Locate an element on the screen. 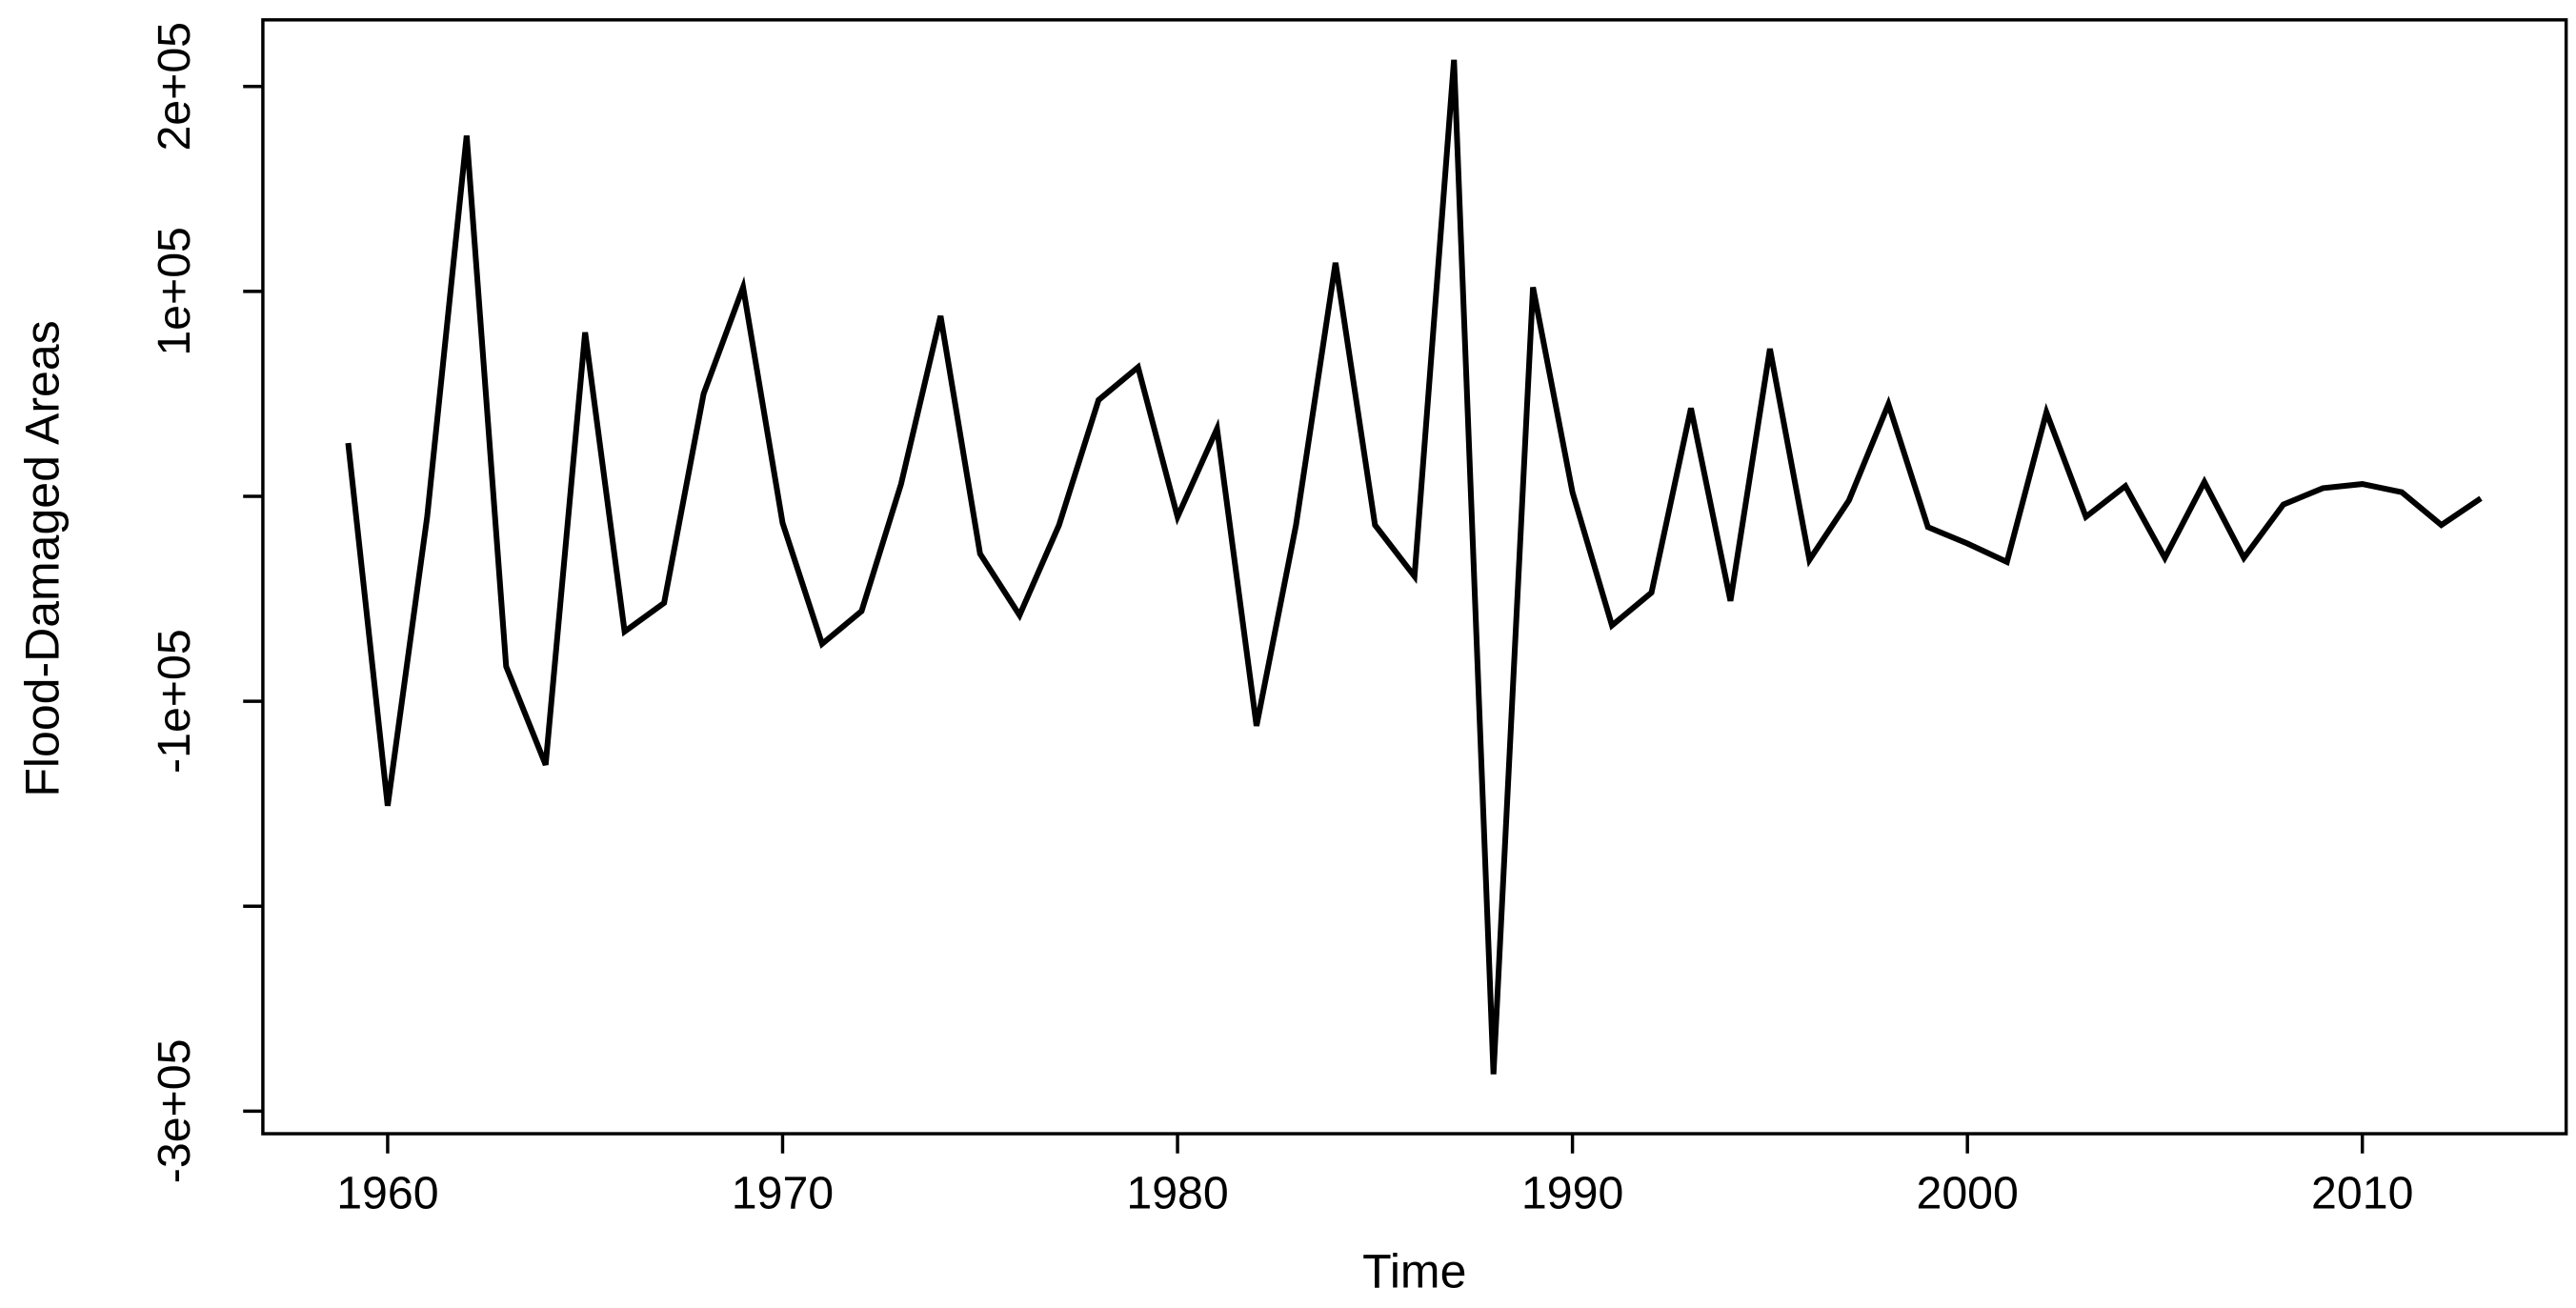  y-tick-label: -3e+05 is located at coordinates (174, 1111).